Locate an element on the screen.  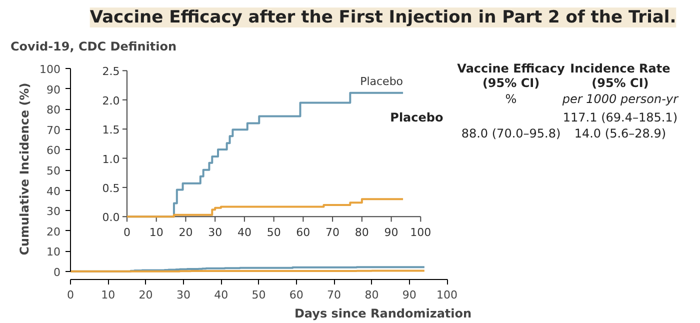
series-label: Placebo is located at coordinates (382, 81).